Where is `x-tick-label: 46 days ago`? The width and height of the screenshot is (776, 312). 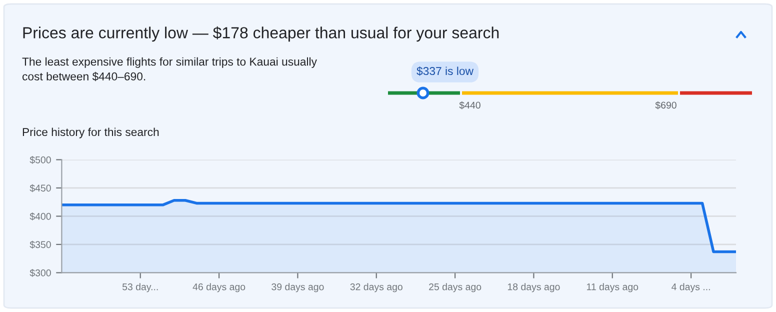
x-tick-label: 46 days ago is located at coordinates (219, 287).